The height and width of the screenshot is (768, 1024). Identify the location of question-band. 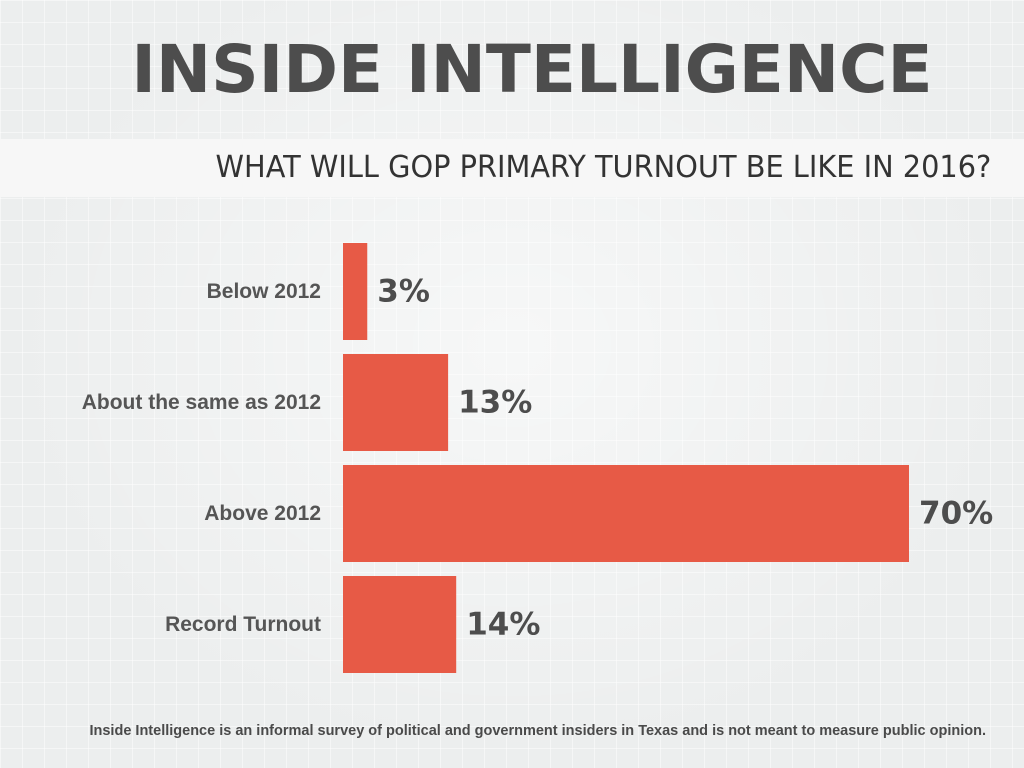
(512, 168).